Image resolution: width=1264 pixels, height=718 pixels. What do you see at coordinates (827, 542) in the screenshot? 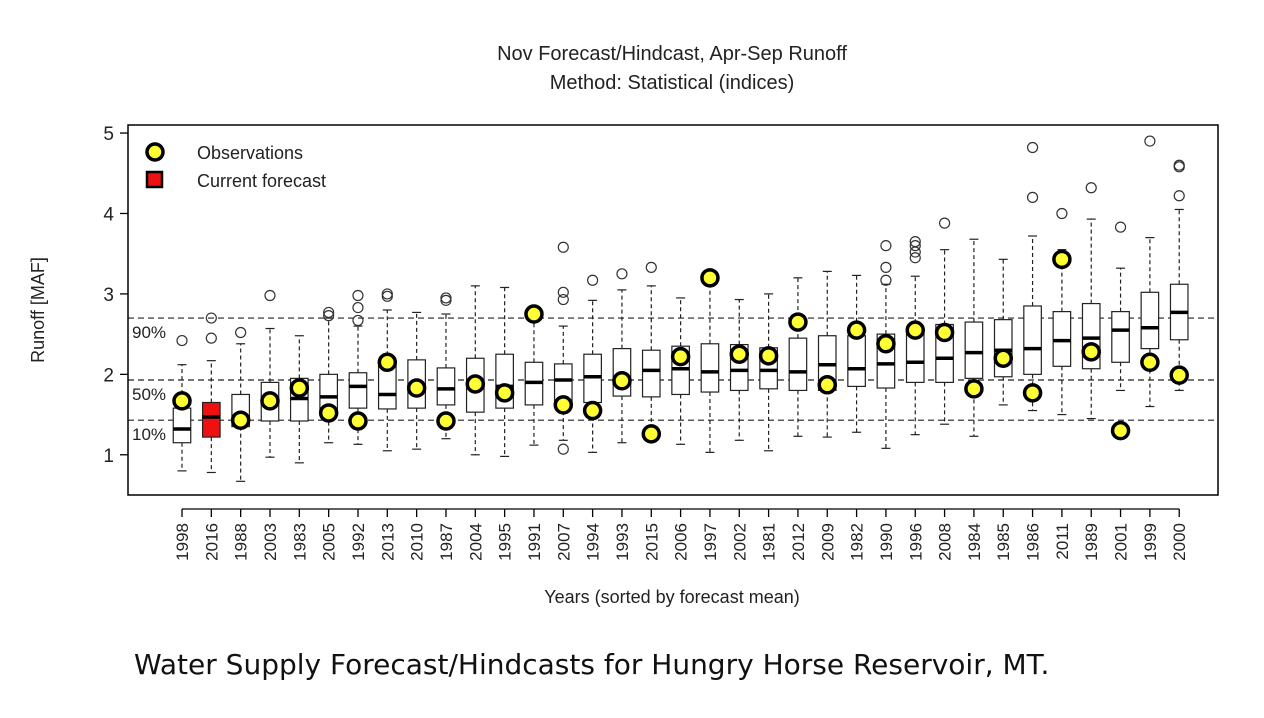
I see `x-tick-label: 2009` at bounding box center [827, 542].